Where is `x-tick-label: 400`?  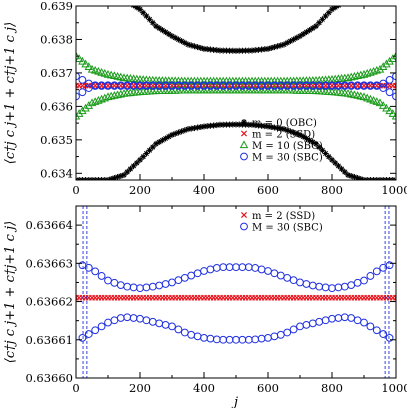
x-tick-label: 400 is located at coordinates (204, 190).